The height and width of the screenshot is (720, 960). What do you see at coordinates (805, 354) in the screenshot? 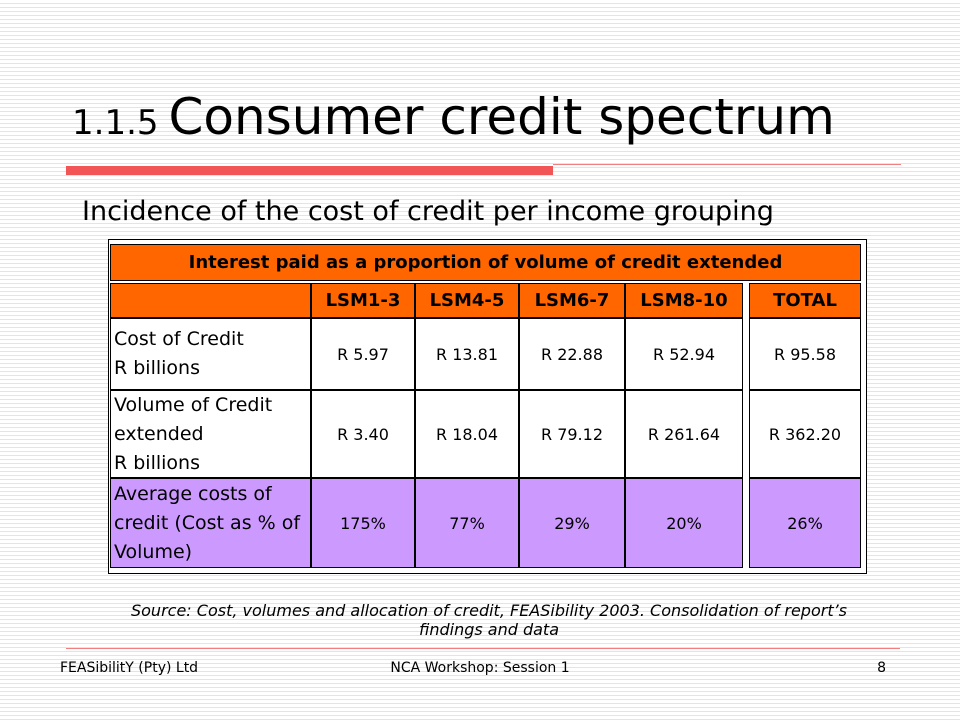
I see `table-cell-total: R 95.58` at bounding box center [805, 354].